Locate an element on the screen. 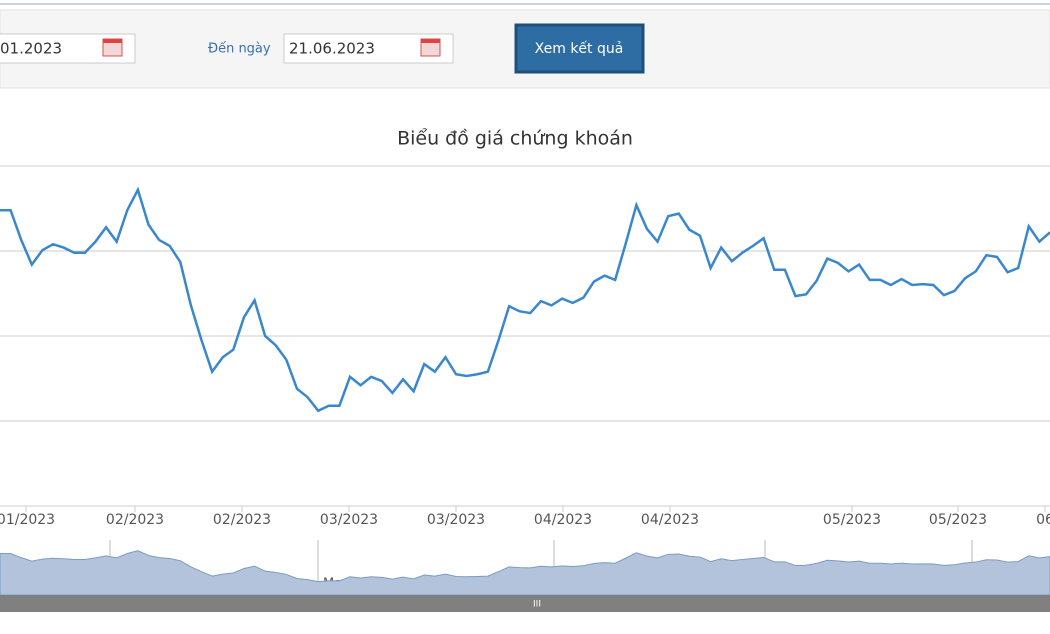 The width and height of the screenshot is (1050, 634). navigator-area is located at coordinates (525, 573).